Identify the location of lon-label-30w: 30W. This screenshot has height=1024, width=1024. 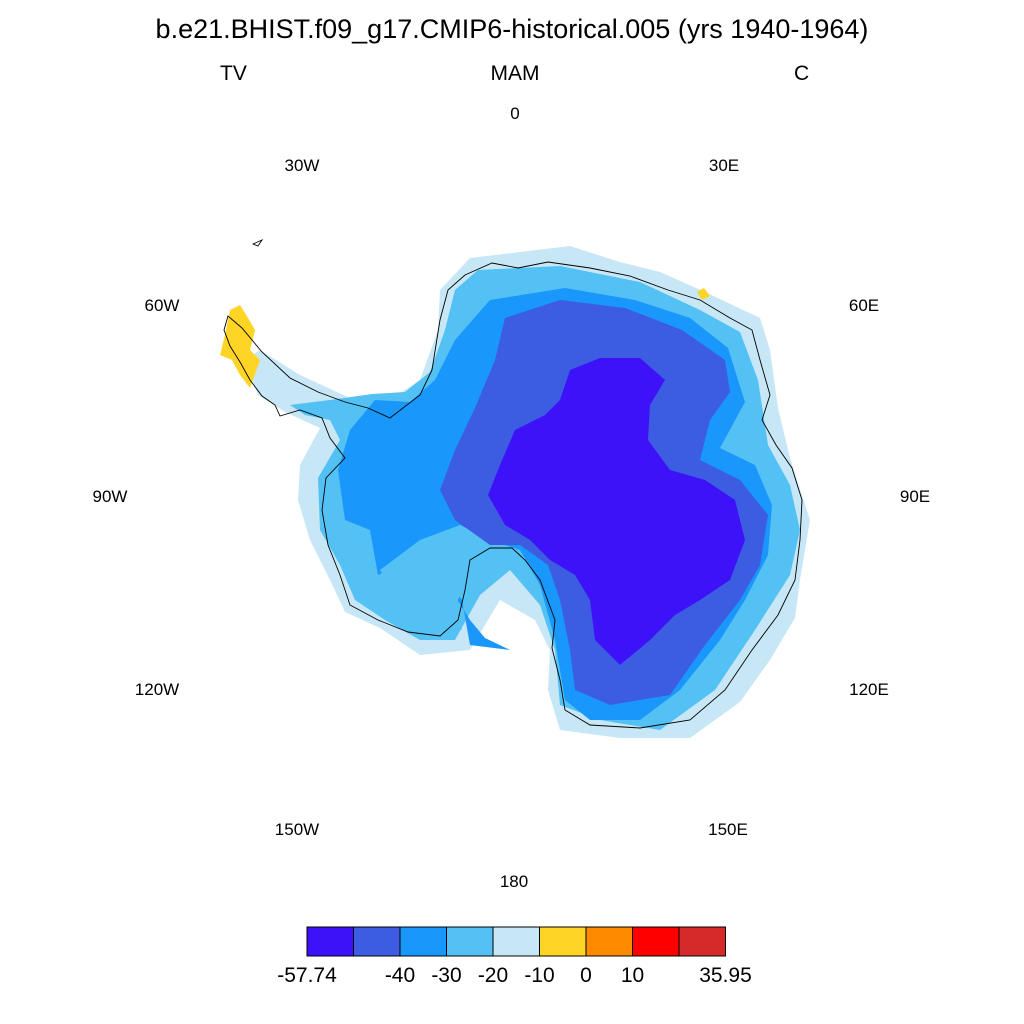
(302, 165).